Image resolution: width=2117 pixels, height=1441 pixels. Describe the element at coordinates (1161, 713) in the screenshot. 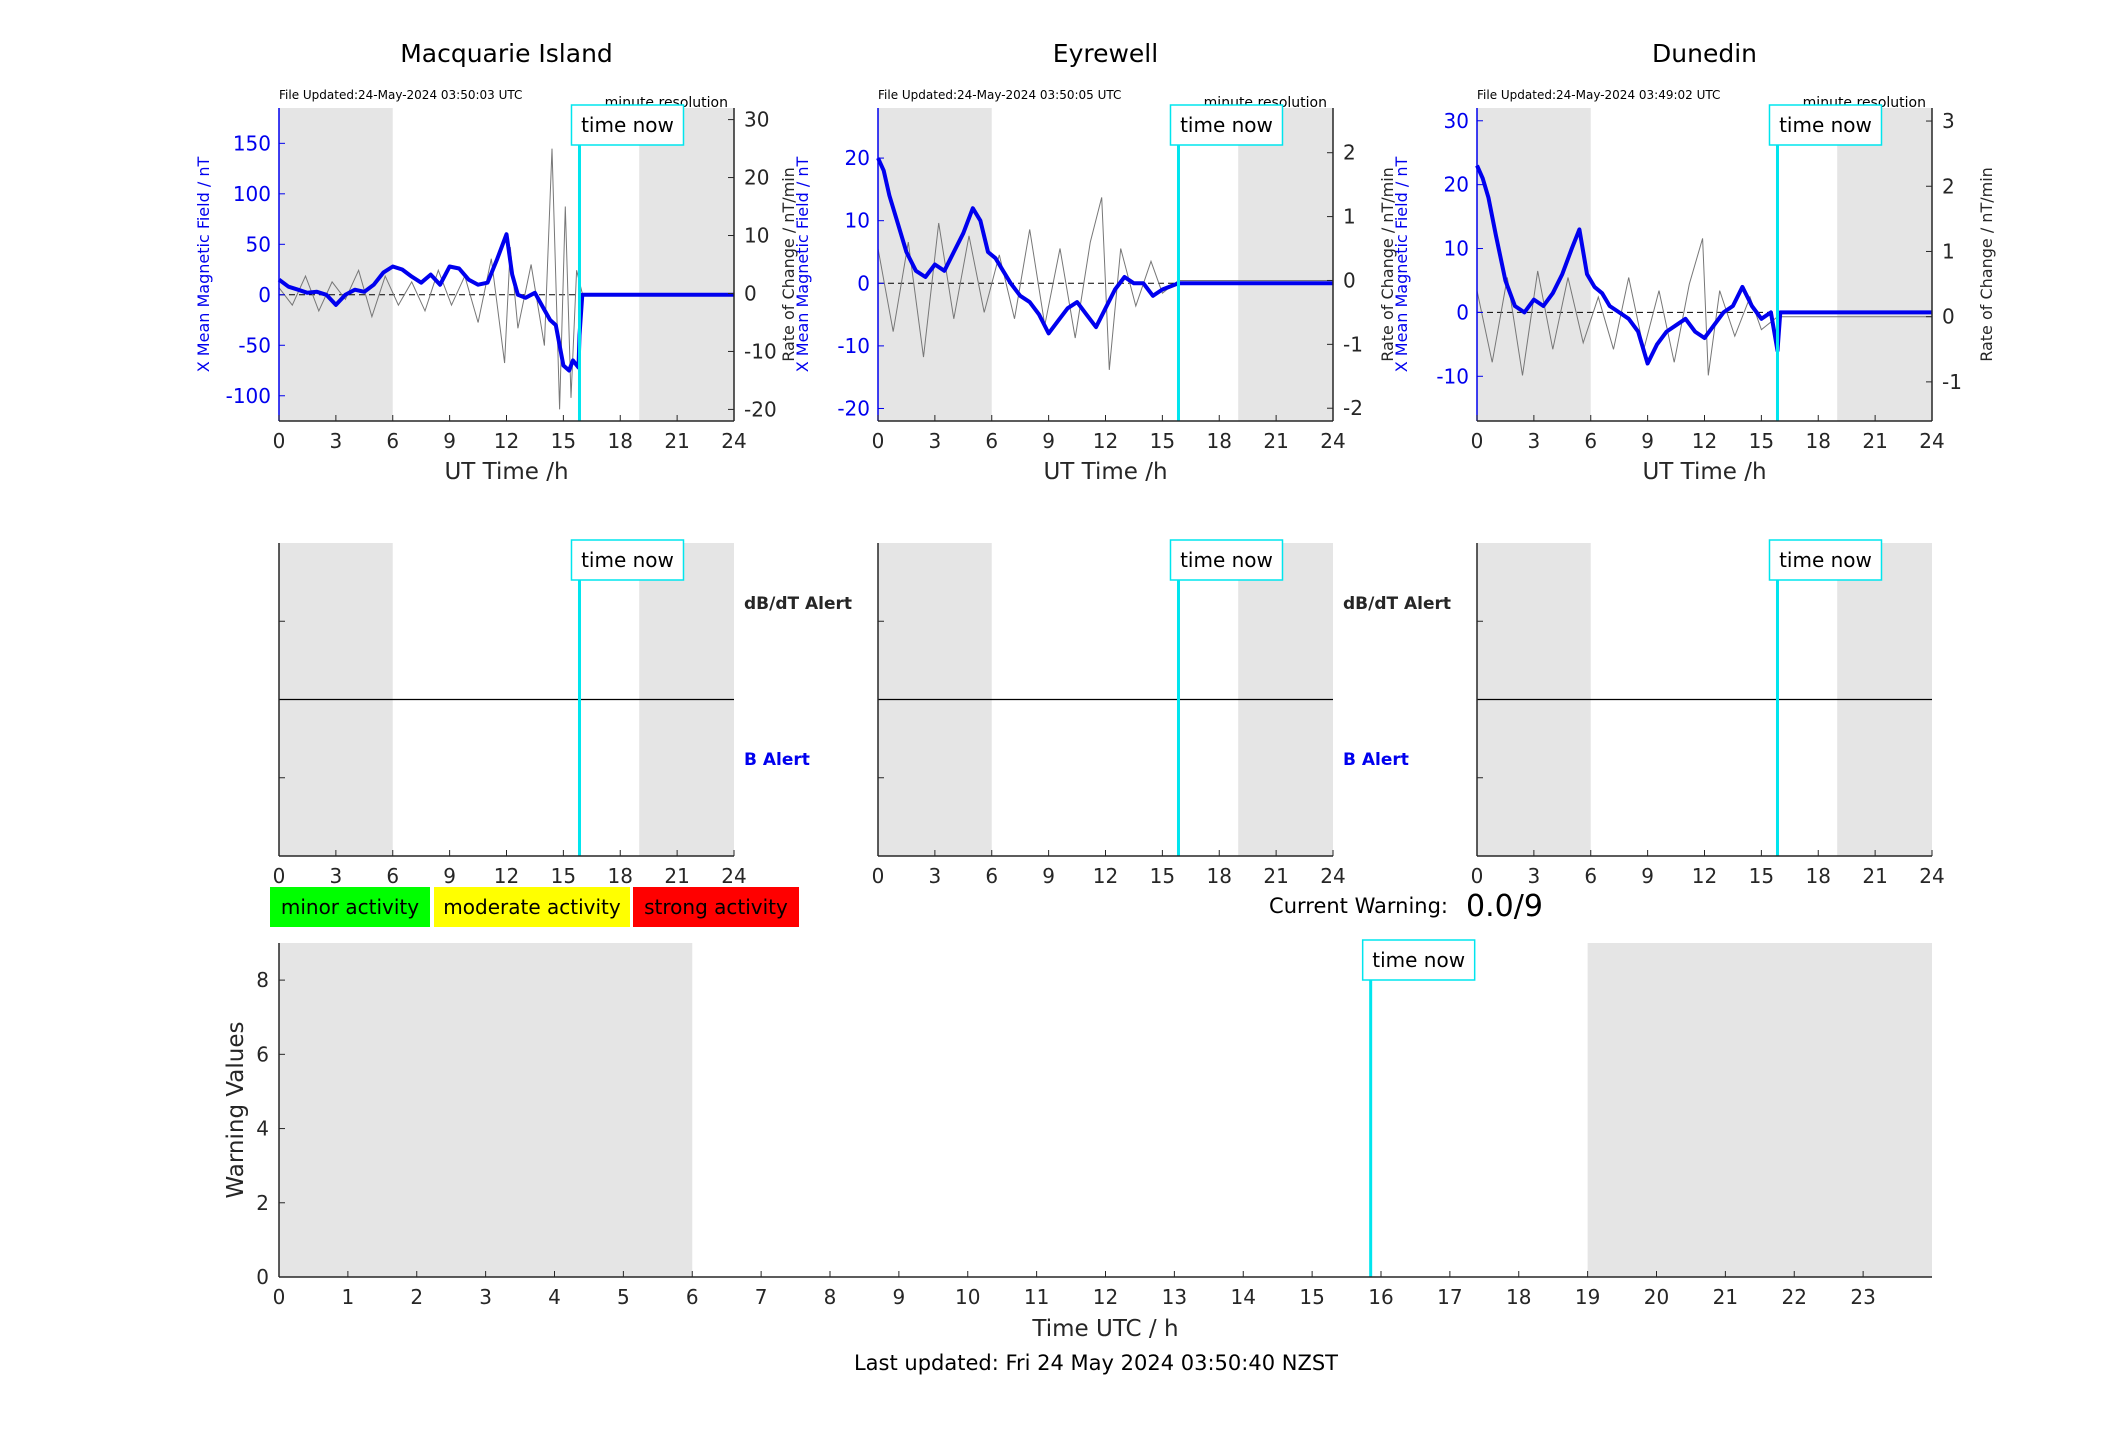

I see `alert-panel-eyrewell: time now 0 3 6 9 12 15 18 21 24 dB/dT Alert B Alert` at that location.